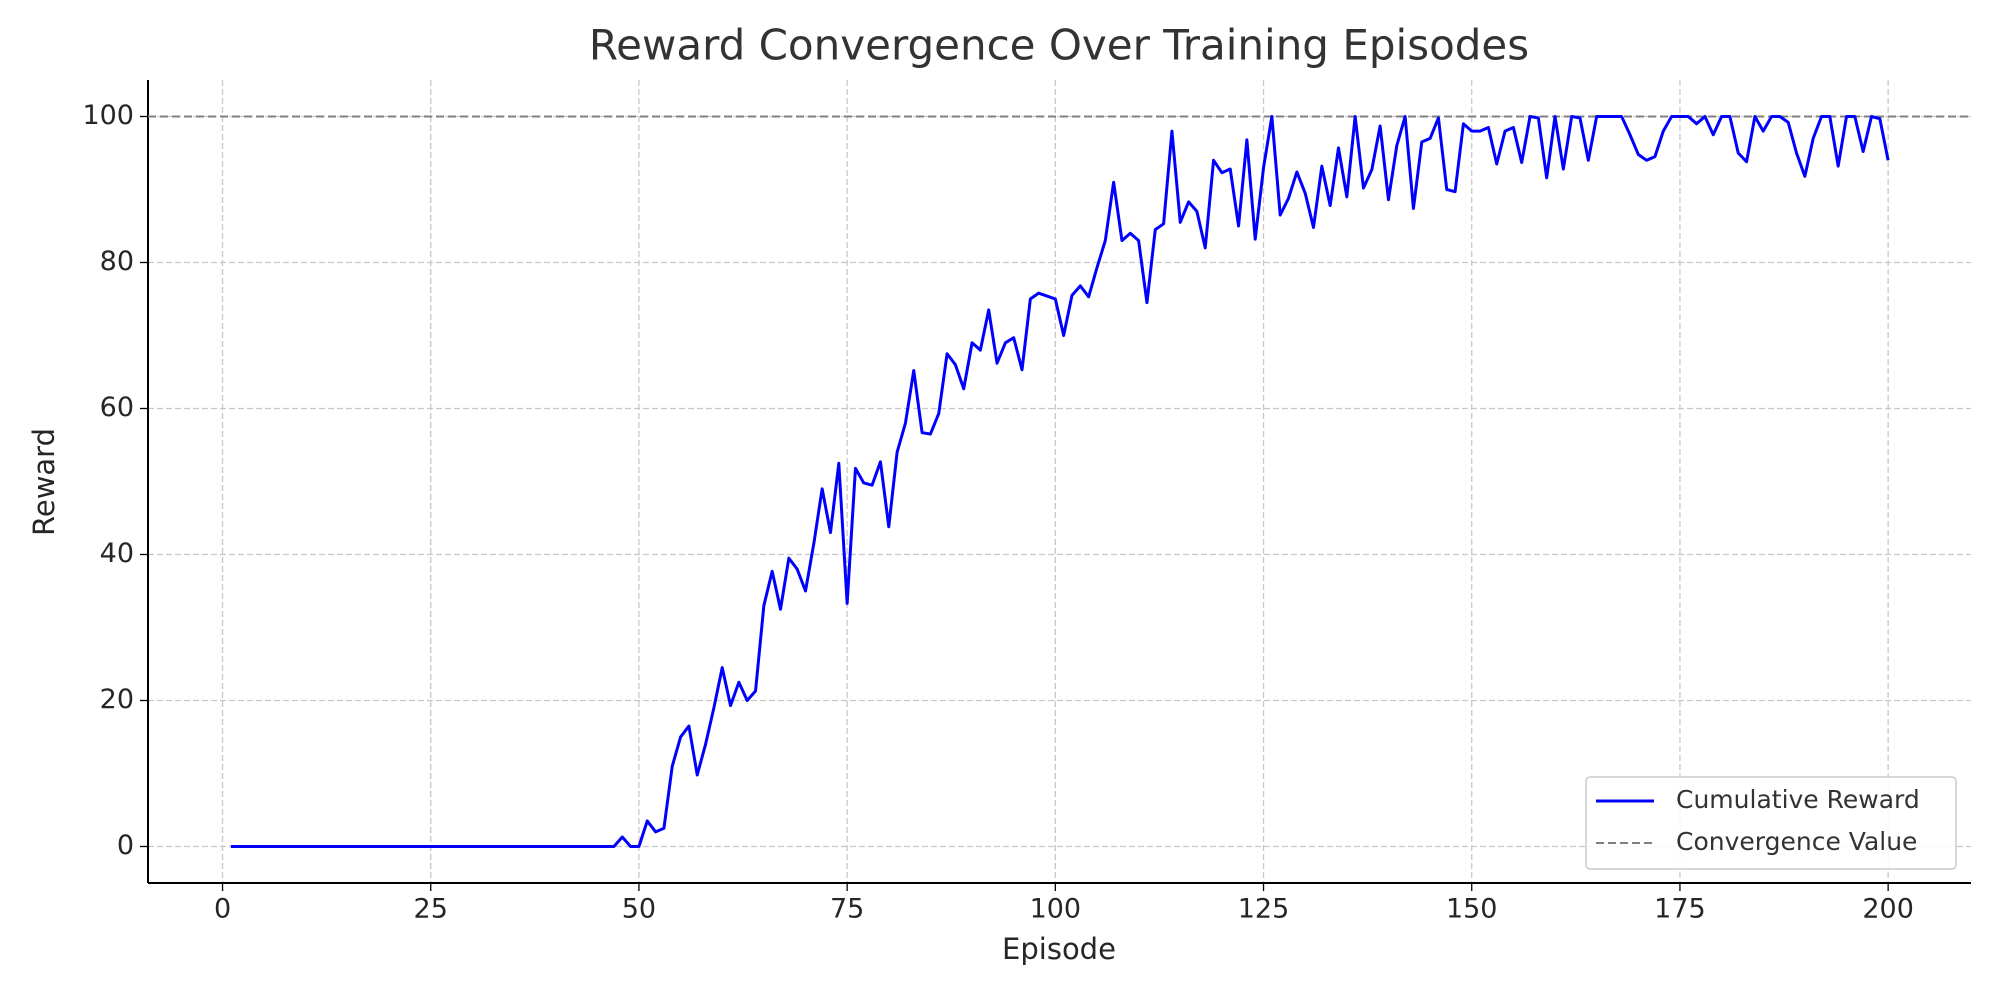 The height and width of the screenshot is (1000, 2000). Describe the element at coordinates (1059, 949) in the screenshot. I see `x-axis-label: Episode` at that location.